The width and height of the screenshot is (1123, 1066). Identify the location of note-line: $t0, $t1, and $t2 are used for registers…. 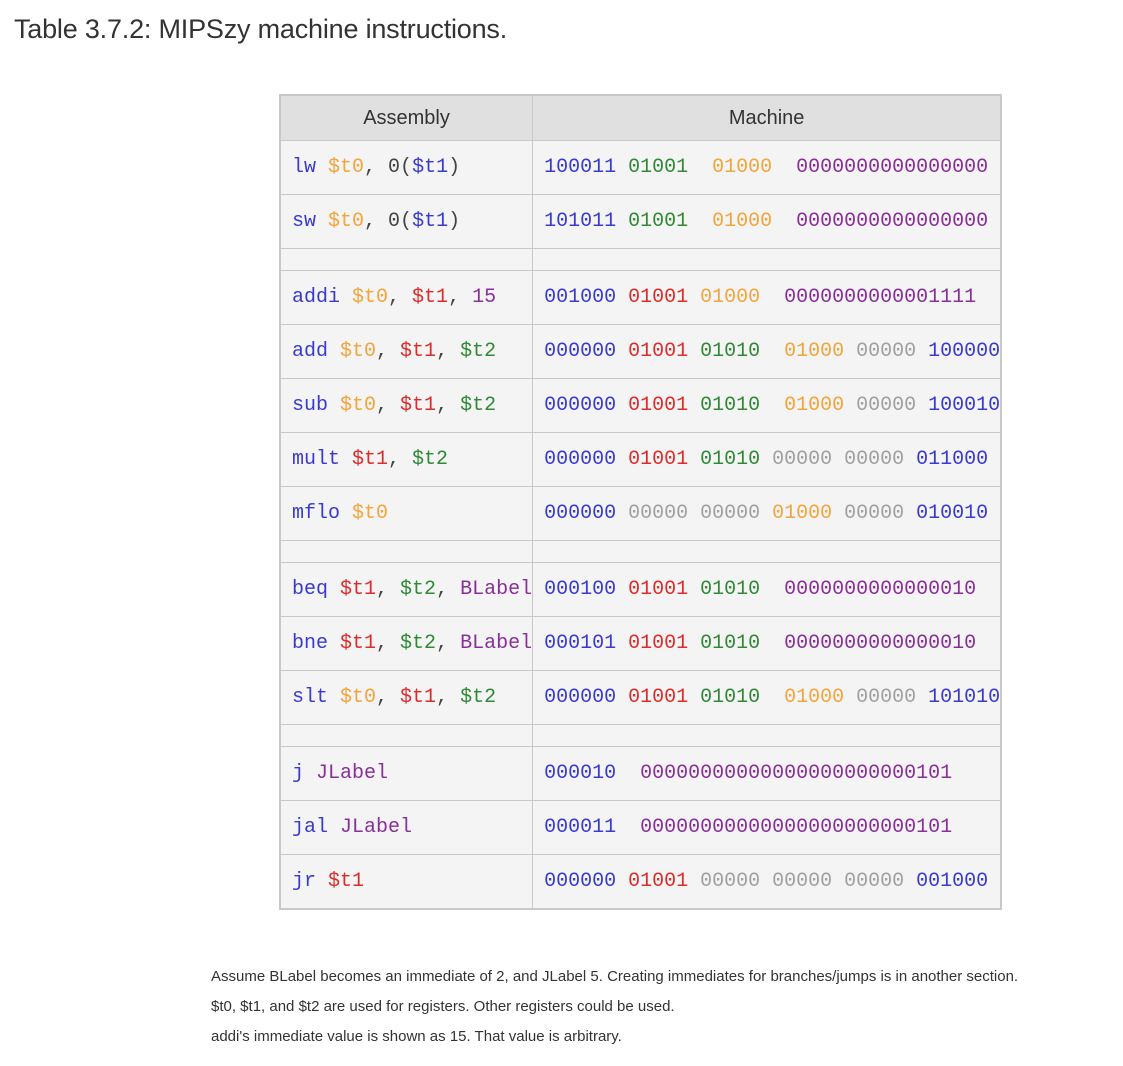
(443, 1006).